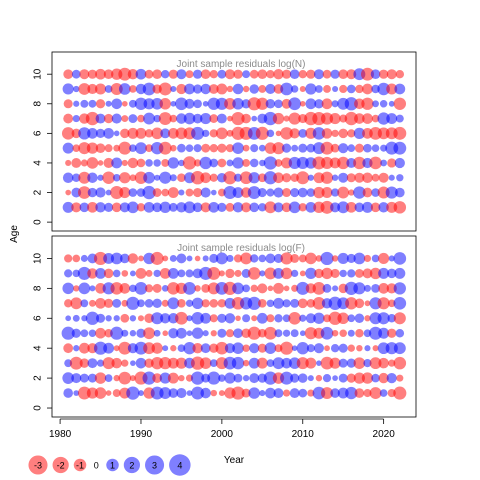 This screenshot has height=480, width=480. What do you see at coordinates (38, 348) in the screenshot?
I see `y-tick-label: 4` at bounding box center [38, 348].